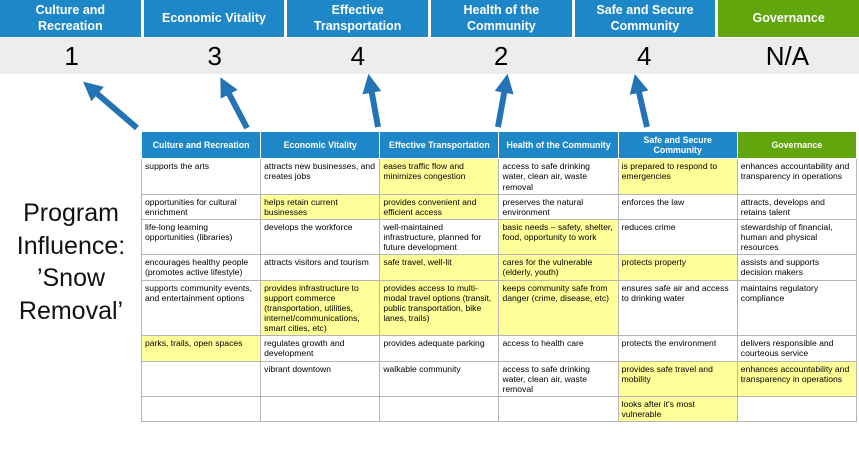  What do you see at coordinates (677, 409) in the screenshot?
I see `table-cell: looks after it's most vulnerable` at bounding box center [677, 409].